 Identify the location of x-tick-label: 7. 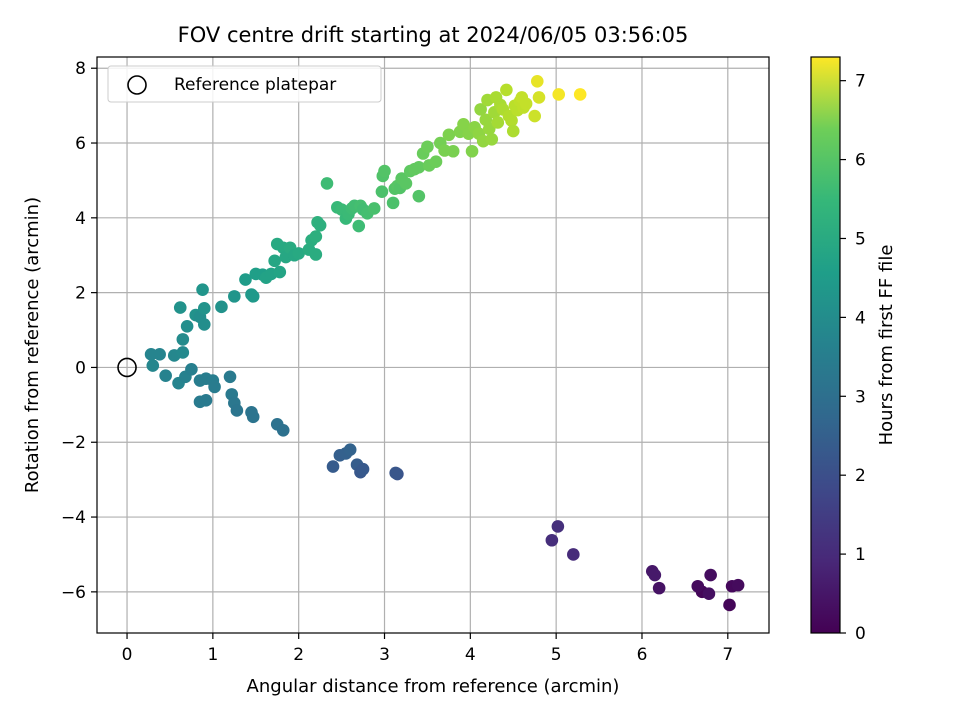
(727, 655).